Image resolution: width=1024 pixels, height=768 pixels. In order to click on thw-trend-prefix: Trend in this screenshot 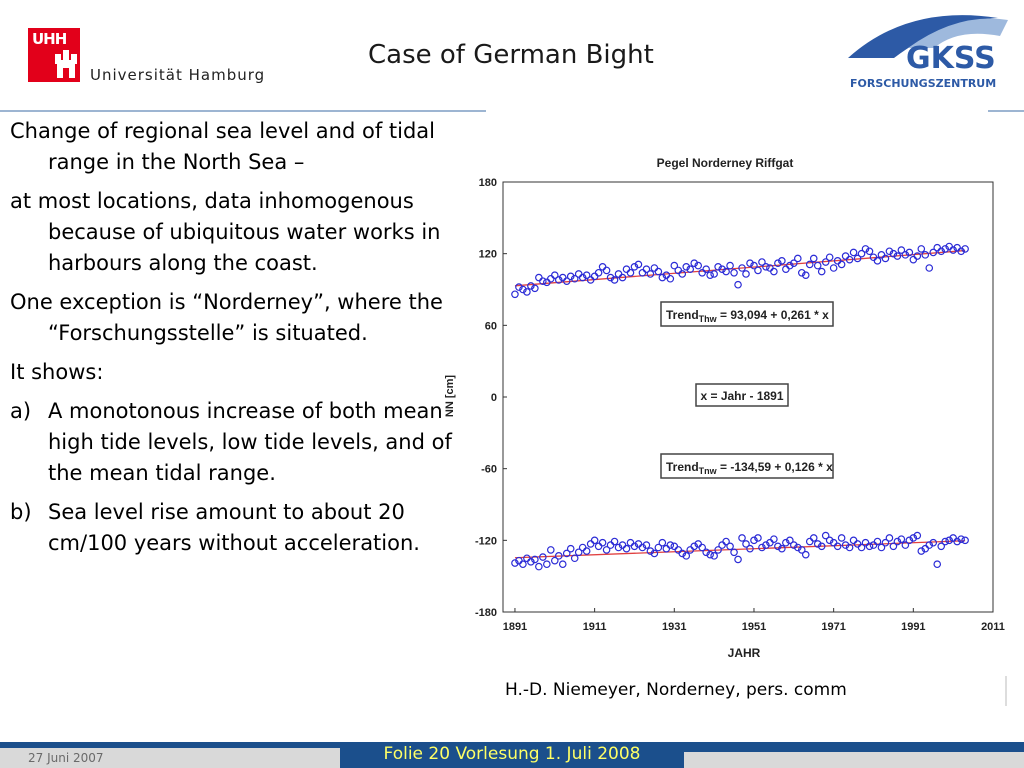, I will do `click(682, 315)`.